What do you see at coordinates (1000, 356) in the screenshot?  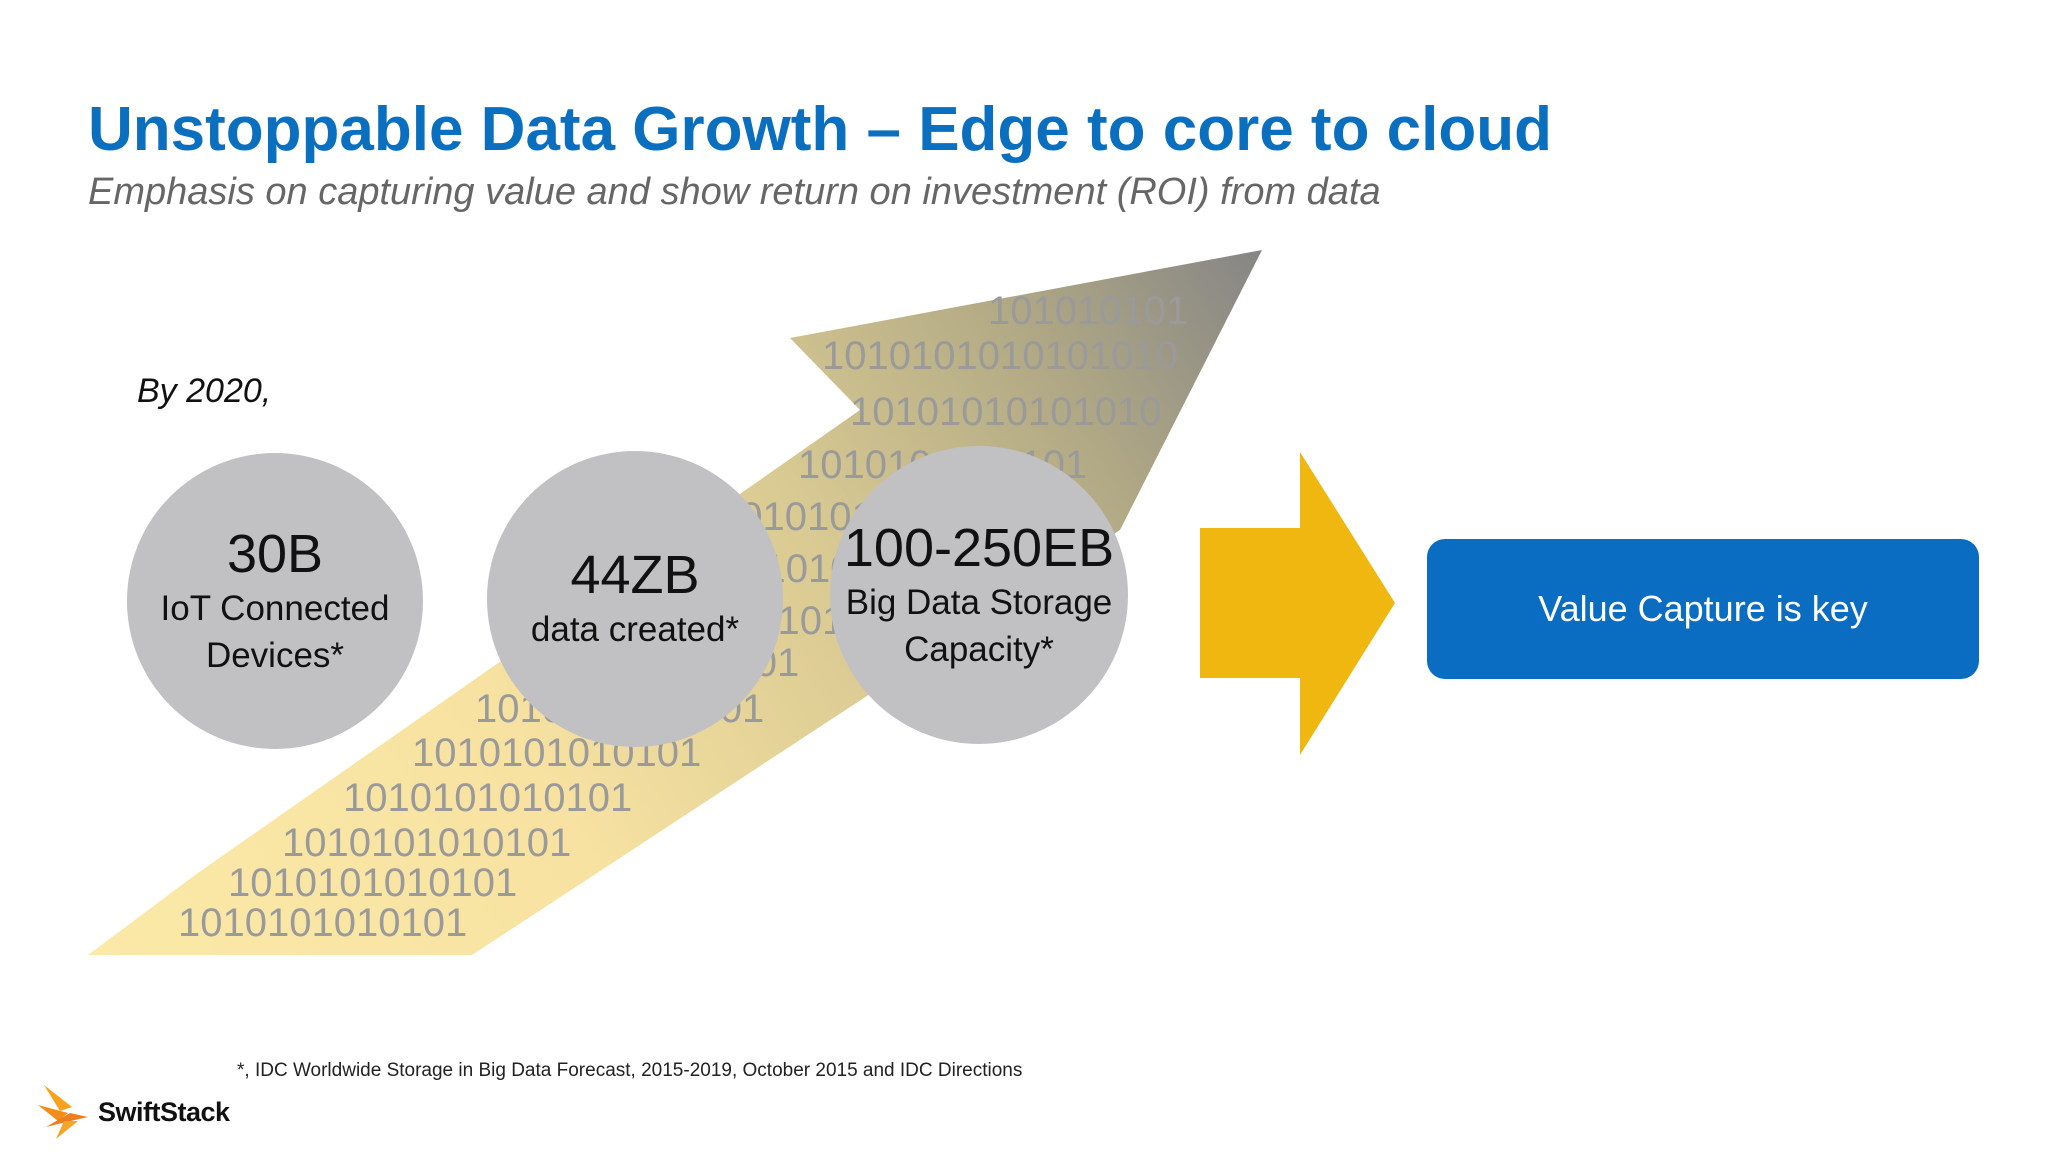 I see `binary-line: 1010101010101010` at bounding box center [1000, 356].